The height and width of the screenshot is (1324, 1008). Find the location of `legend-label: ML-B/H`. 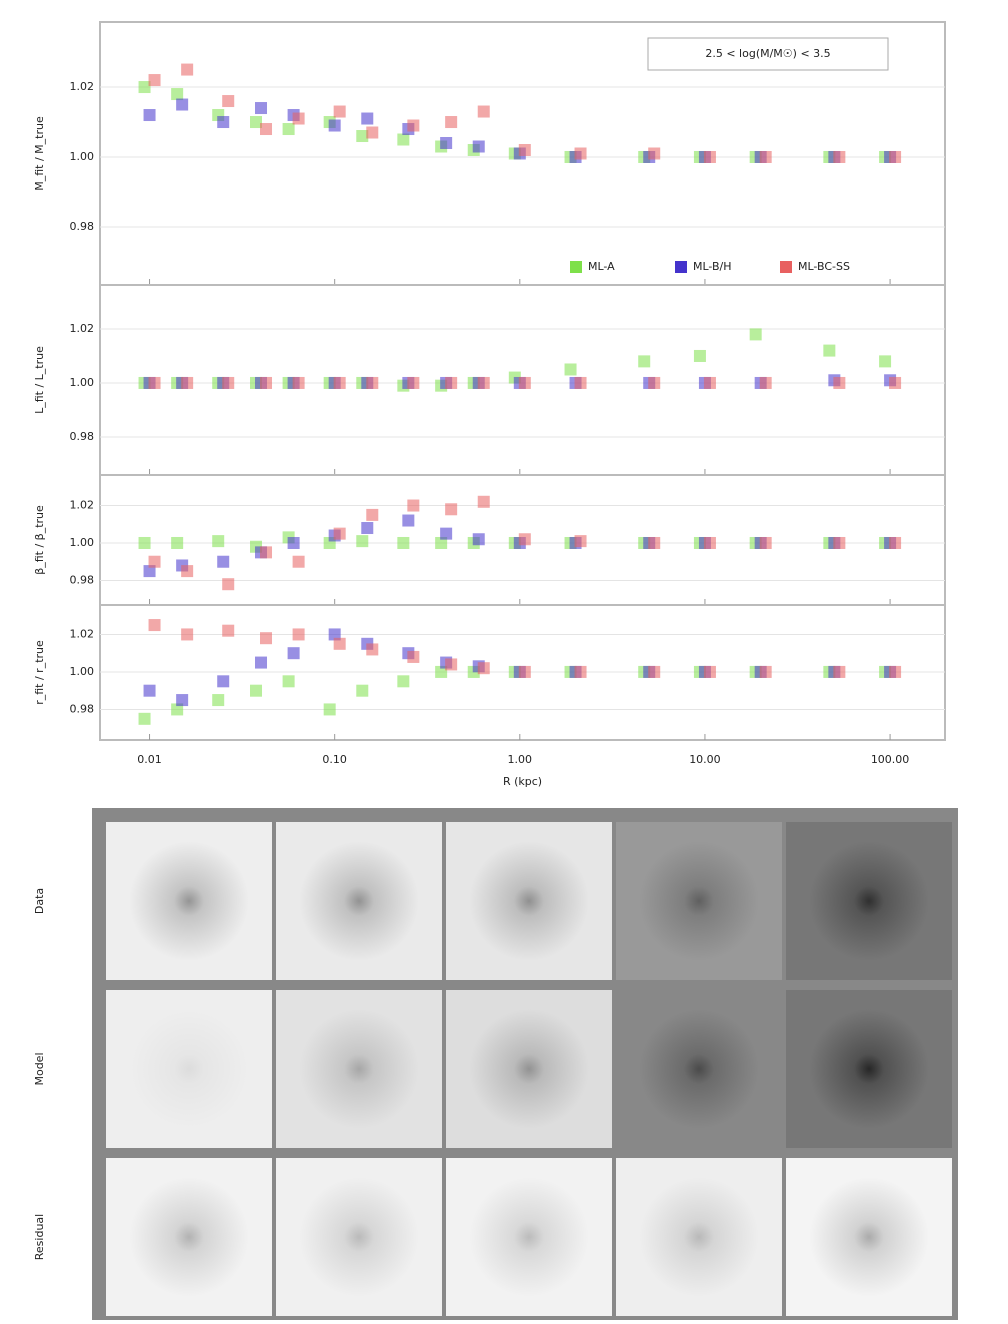

legend-label: ML-B/H is located at coordinates (712, 266).